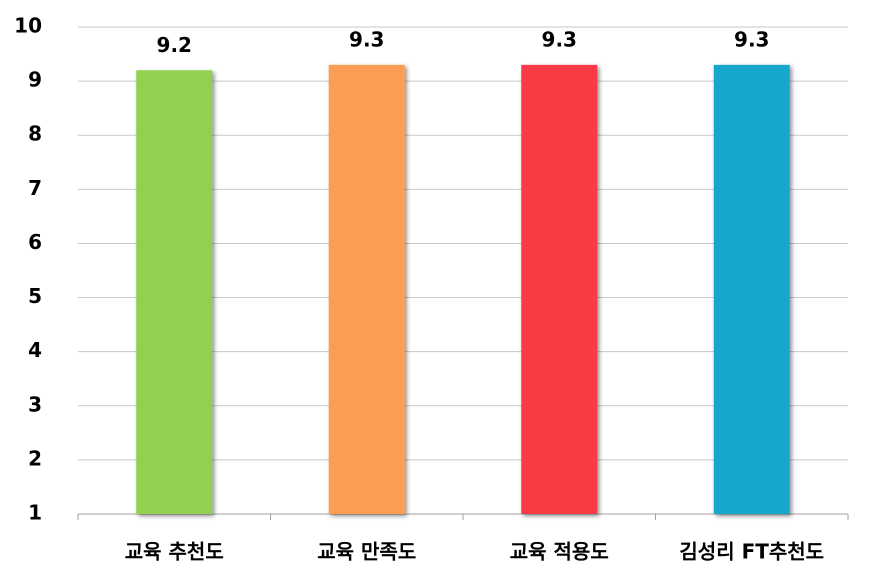 The width and height of the screenshot is (871, 588). What do you see at coordinates (35, 458) in the screenshot?
I see `y-tick-label: 2` at bounding box center [35, 458].